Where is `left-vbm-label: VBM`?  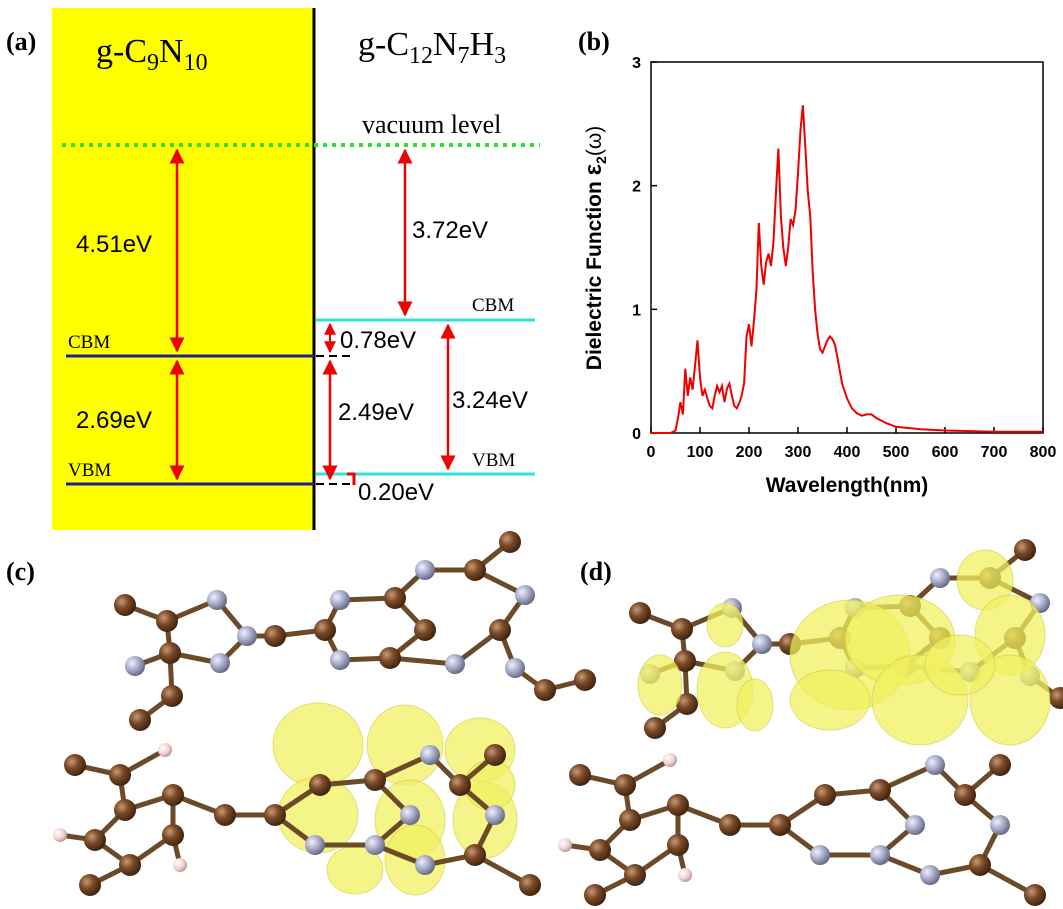
left-vbm-label: VBM is located at coordinates (89, 470).